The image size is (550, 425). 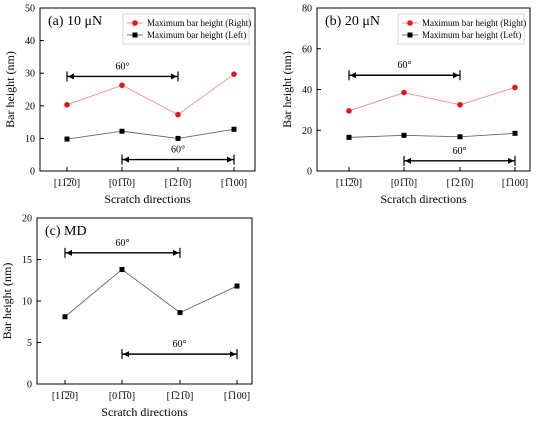 What do you see at coordinates (29, 343) in the screenshot?
I see `y-tick-label: 5` at bounding box center [29, 343].